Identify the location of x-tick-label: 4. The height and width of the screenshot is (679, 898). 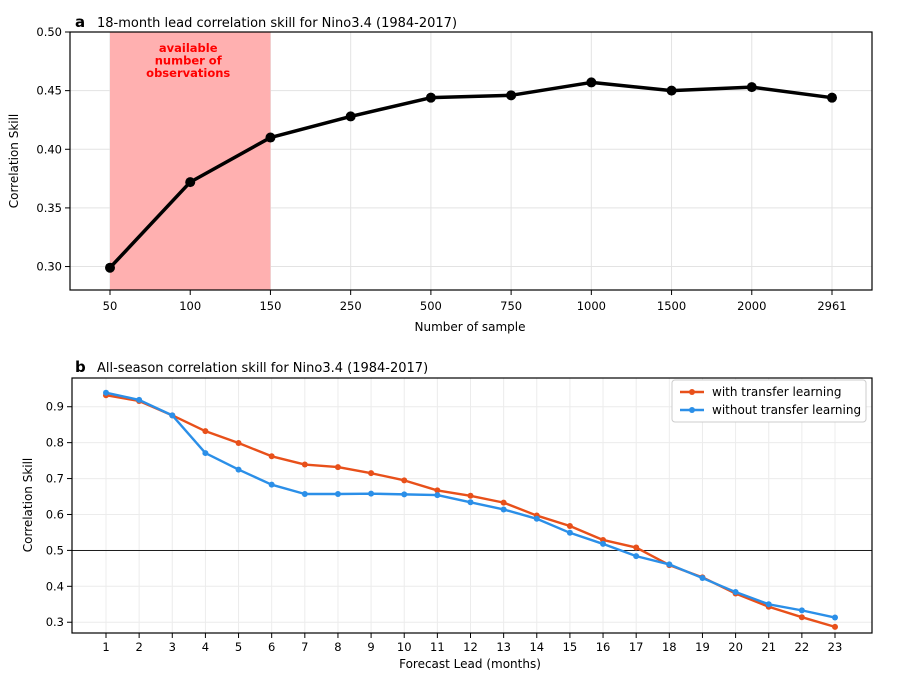
(205, 647).